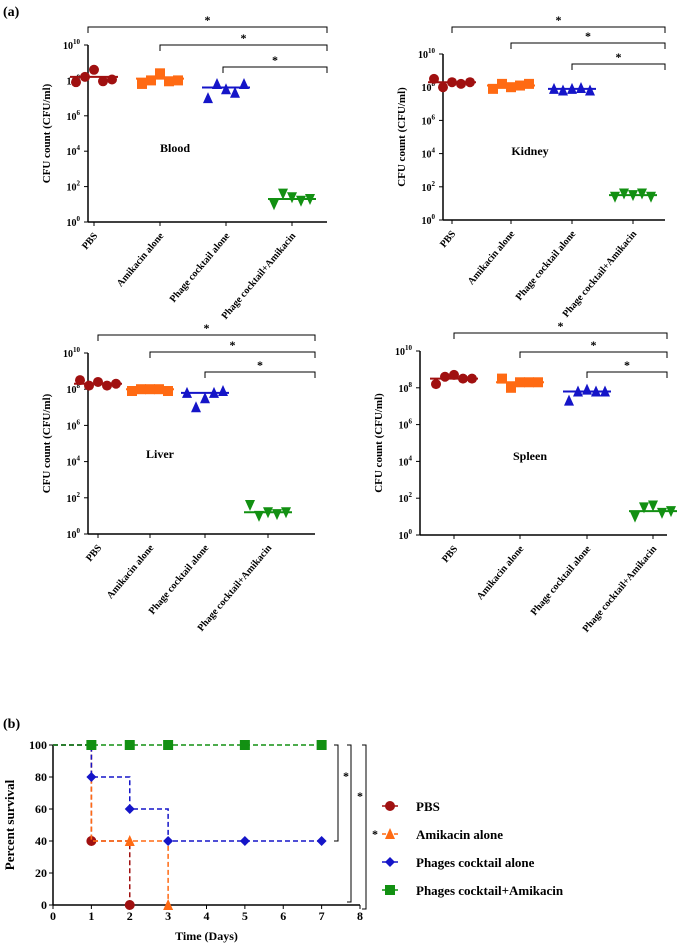 The width and height of the screenshot is (689, 944). I want to click on y-tick-label: 60, so click(41, 809).